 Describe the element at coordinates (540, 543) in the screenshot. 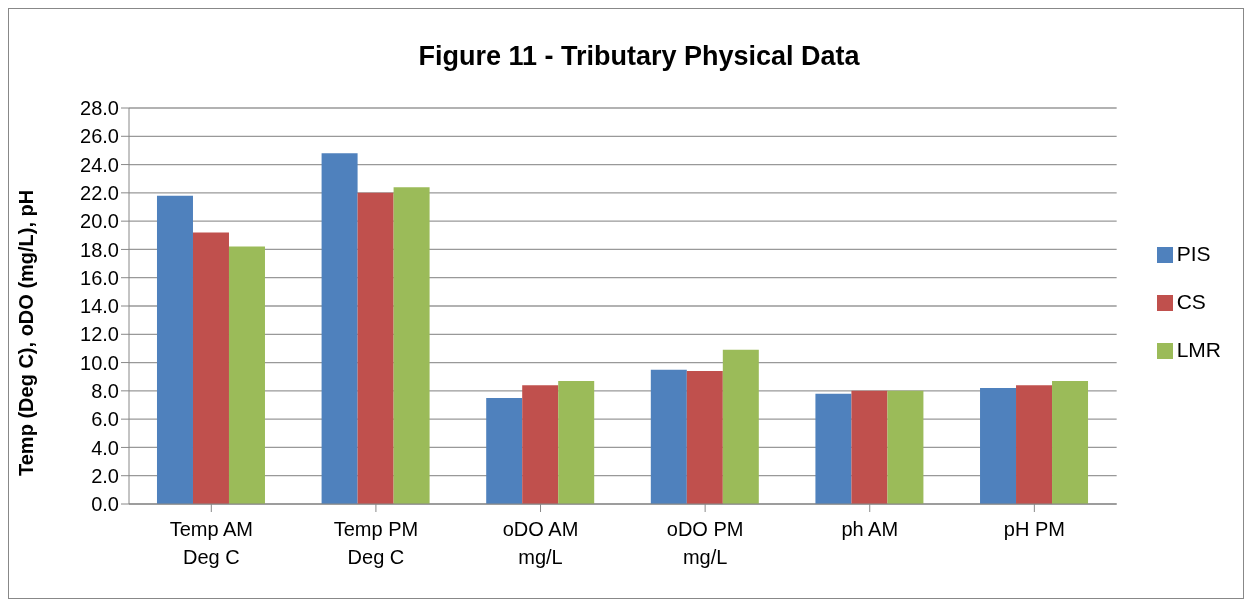

I see `x-tick-label: oDO AM mg/L` at that location.